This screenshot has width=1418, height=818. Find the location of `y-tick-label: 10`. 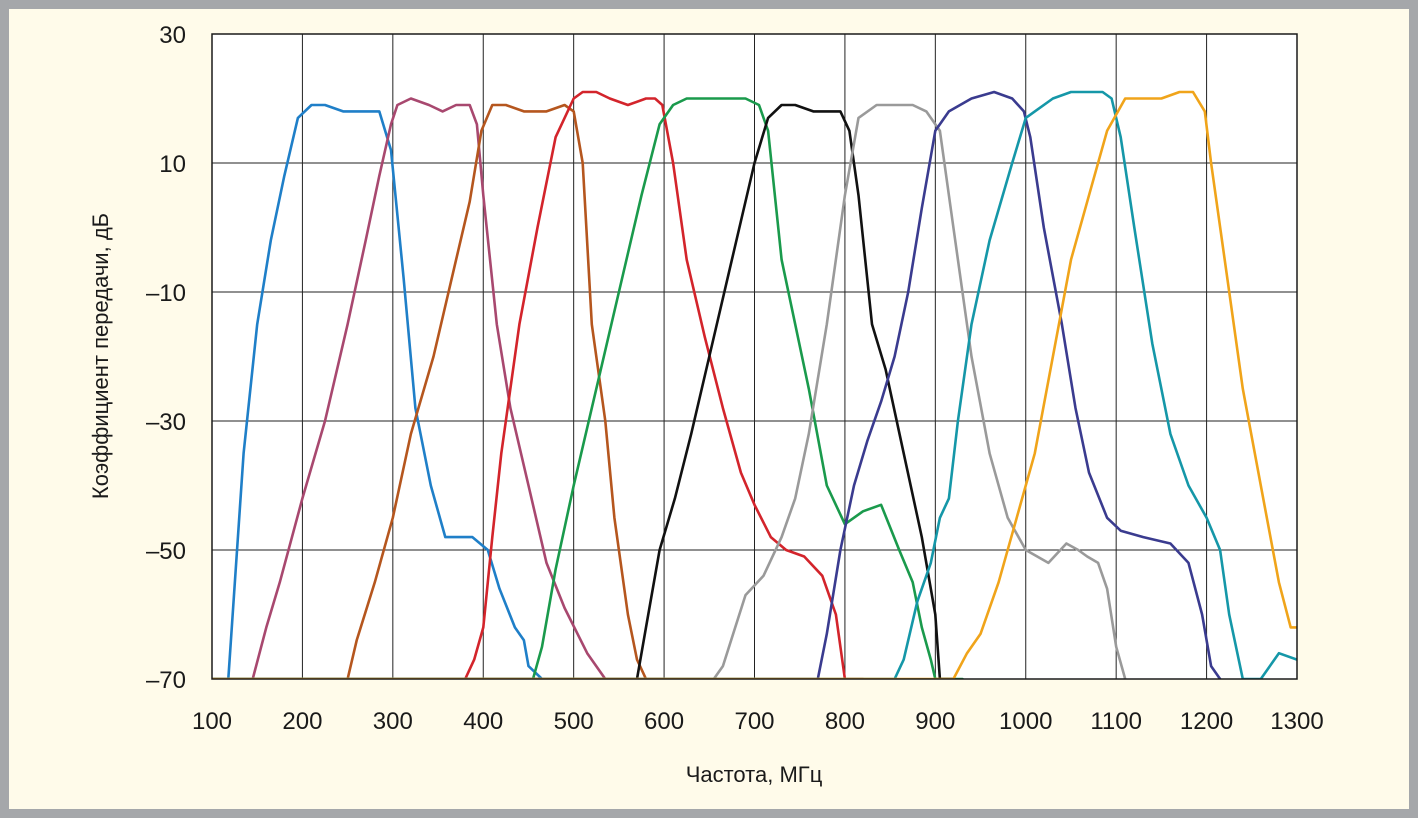

y-tick-label: 10 is located at coordinates (172, 164).